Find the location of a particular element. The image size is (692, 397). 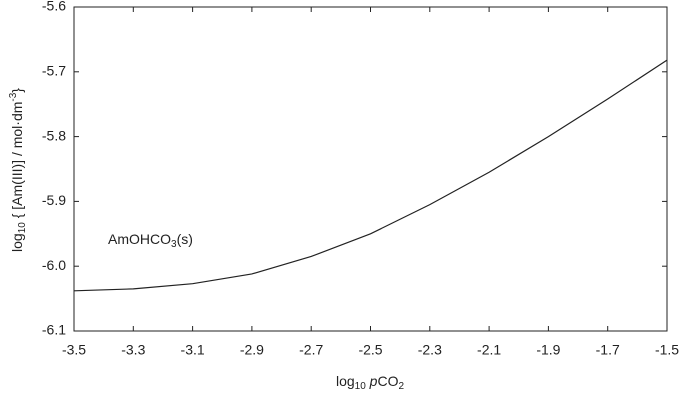

x-label-part: CO is located at coordinates (387, 381).